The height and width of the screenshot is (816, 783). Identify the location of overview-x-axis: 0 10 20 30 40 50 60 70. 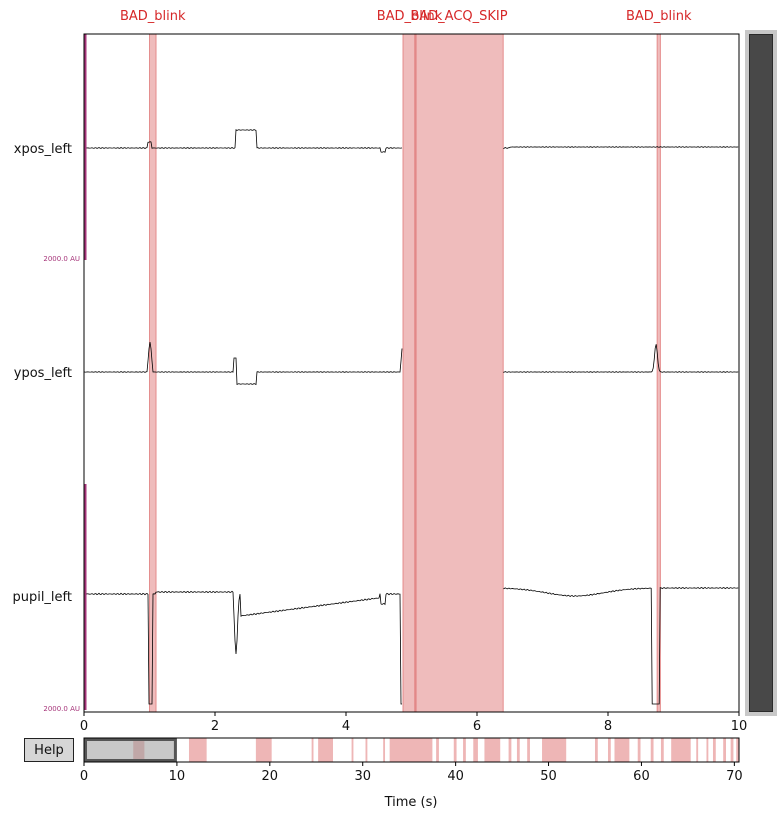
(411, 773).